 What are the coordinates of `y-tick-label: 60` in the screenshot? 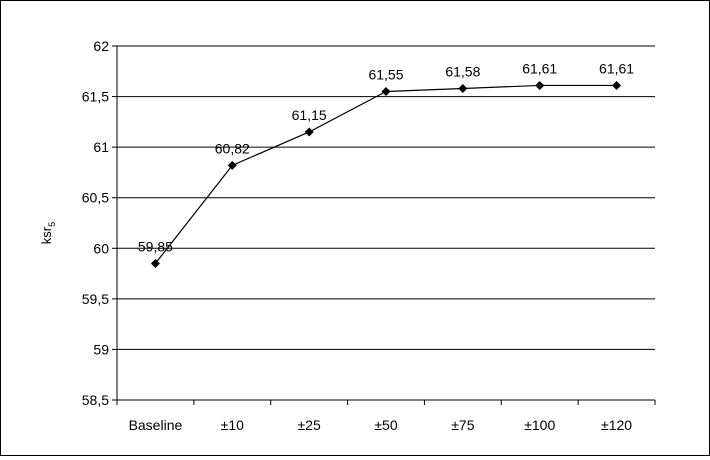 It's located at (101, 248).